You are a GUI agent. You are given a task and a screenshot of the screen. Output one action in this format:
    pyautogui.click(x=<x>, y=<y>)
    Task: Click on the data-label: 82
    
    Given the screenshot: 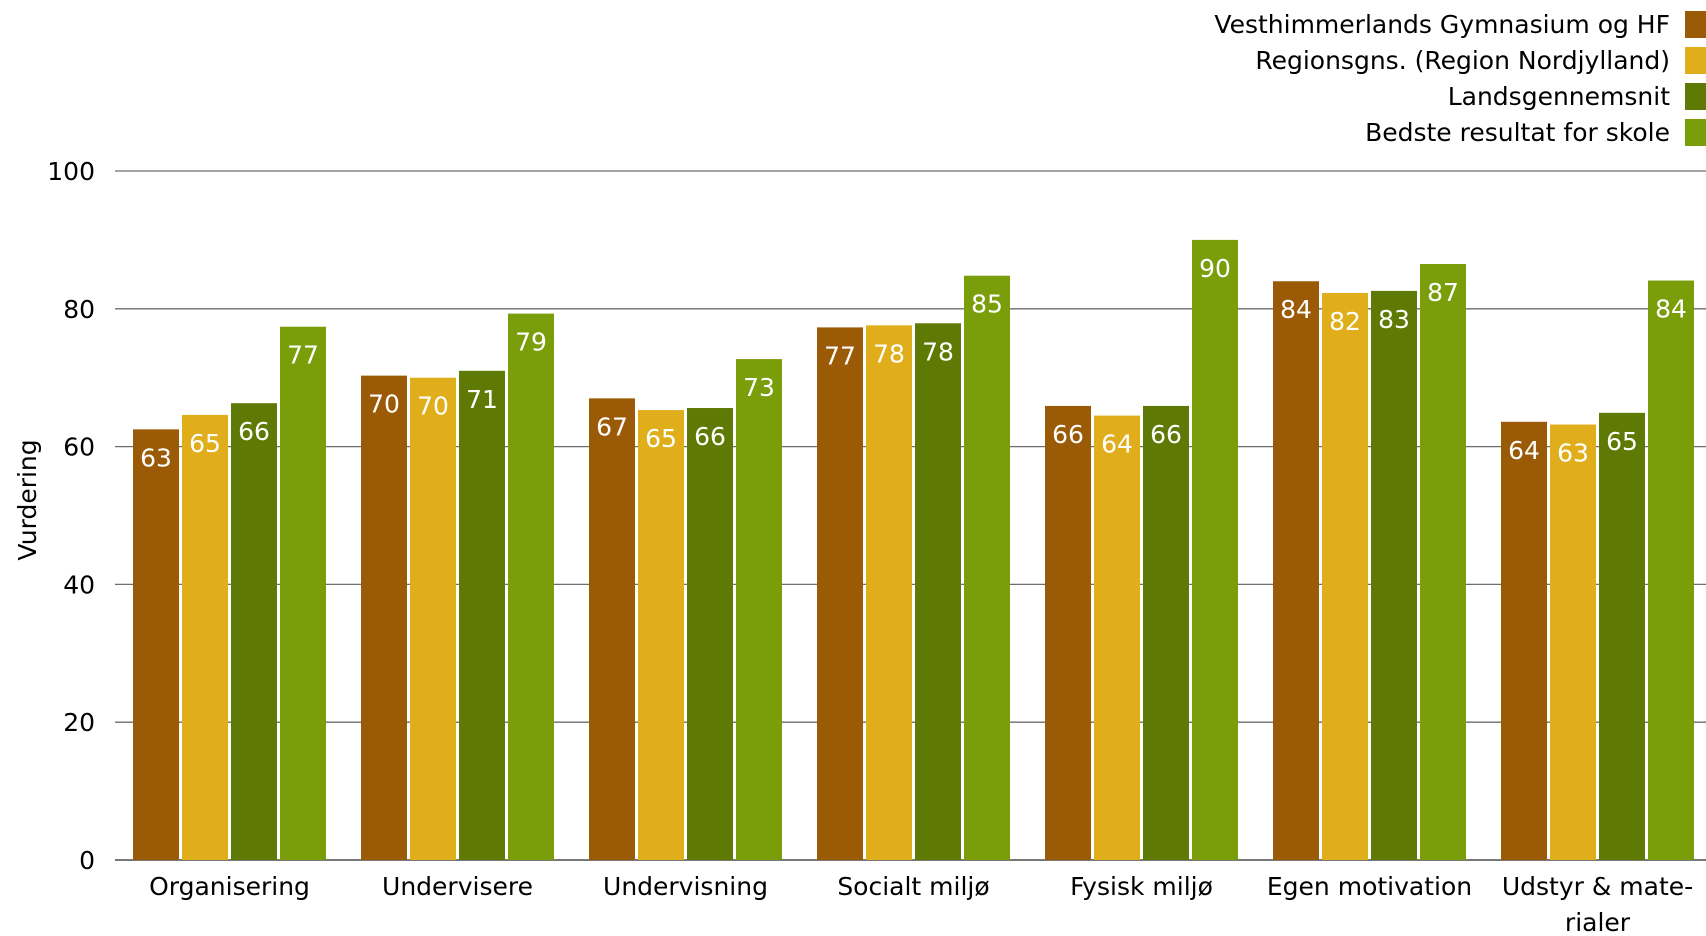 What is the action you would take?
    pyautogui.click(x=1345, y=321)
    